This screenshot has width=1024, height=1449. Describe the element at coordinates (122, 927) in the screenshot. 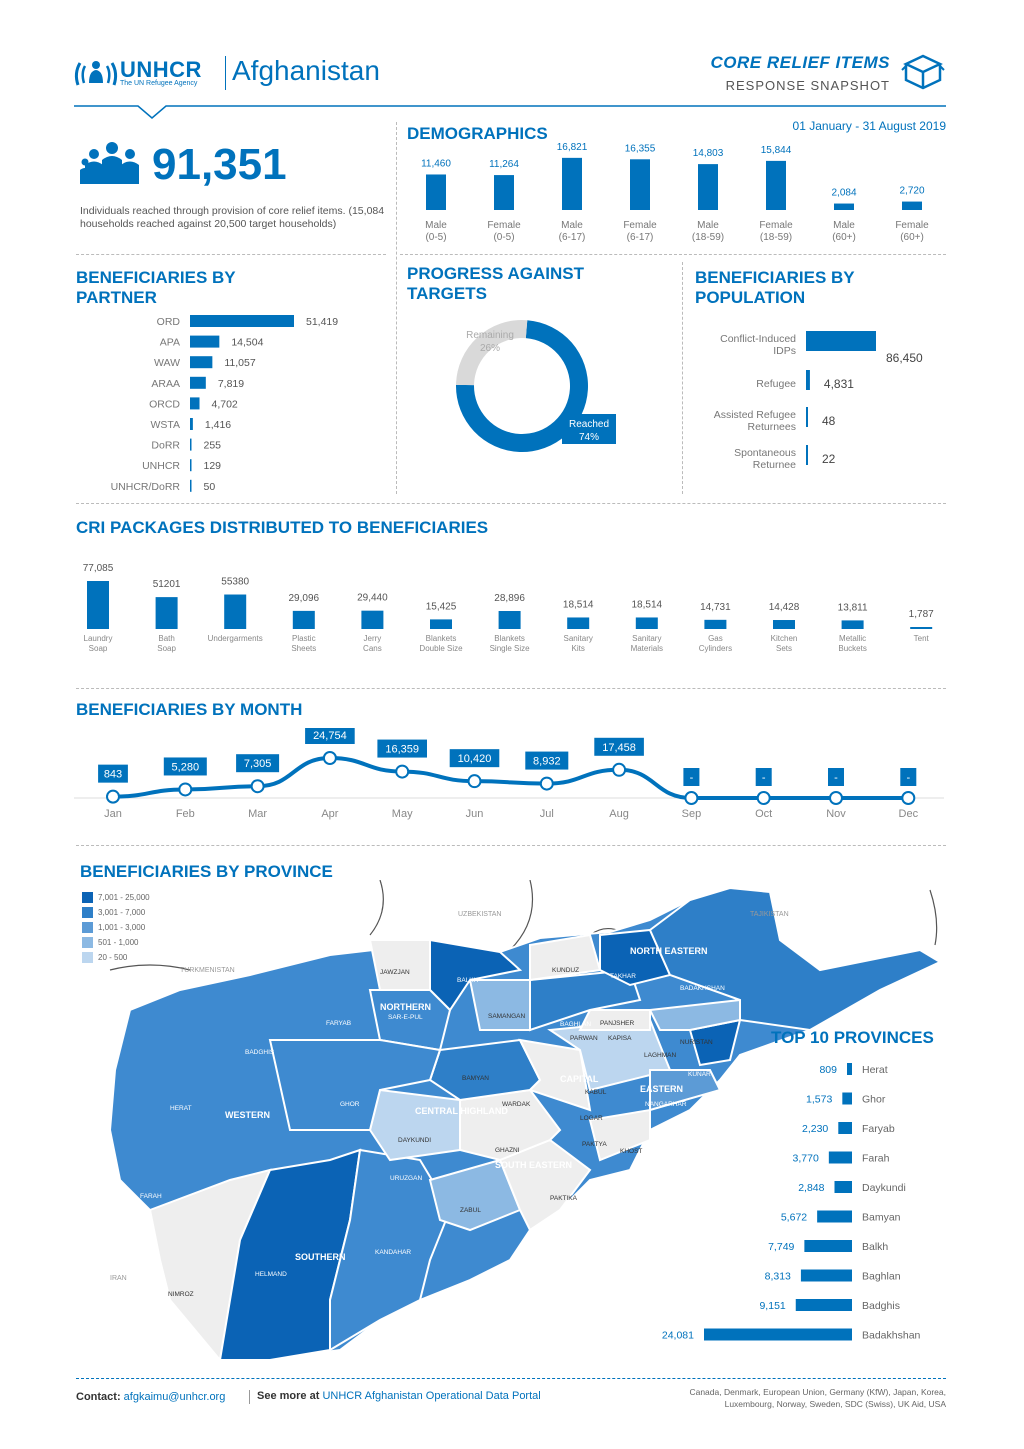

I see `legend-label: 1,001 - 3,000` at that location.